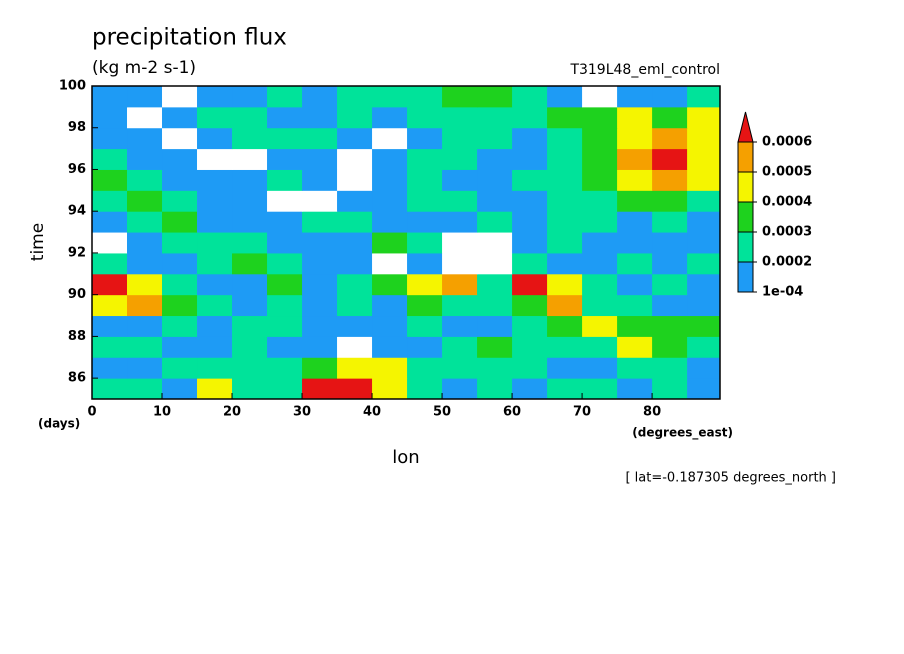  Describe the element at coordinates (787, 142) in the screenshot. I see `colorbar-label: 0.0006` at that location.